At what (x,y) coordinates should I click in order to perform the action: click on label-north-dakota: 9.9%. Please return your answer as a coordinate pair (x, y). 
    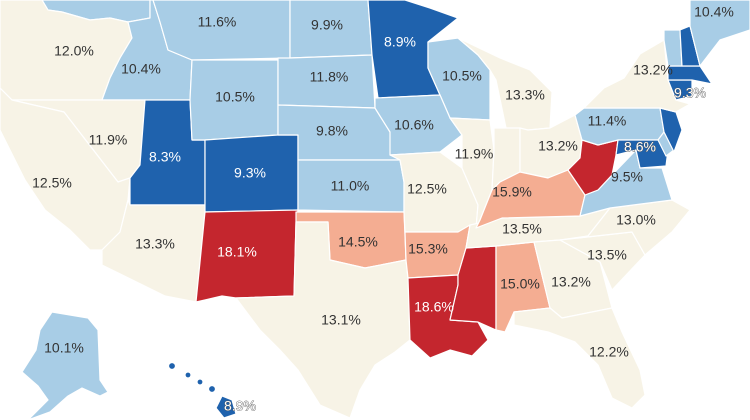
    Looking at the image, I should click on (327, 25).